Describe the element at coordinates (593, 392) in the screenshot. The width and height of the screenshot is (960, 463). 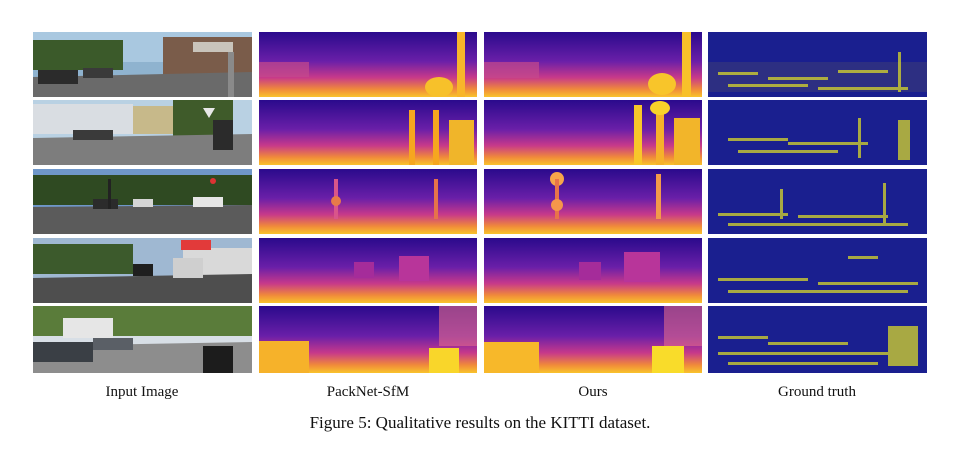
I see `column-label-ours: Ours` at that location.